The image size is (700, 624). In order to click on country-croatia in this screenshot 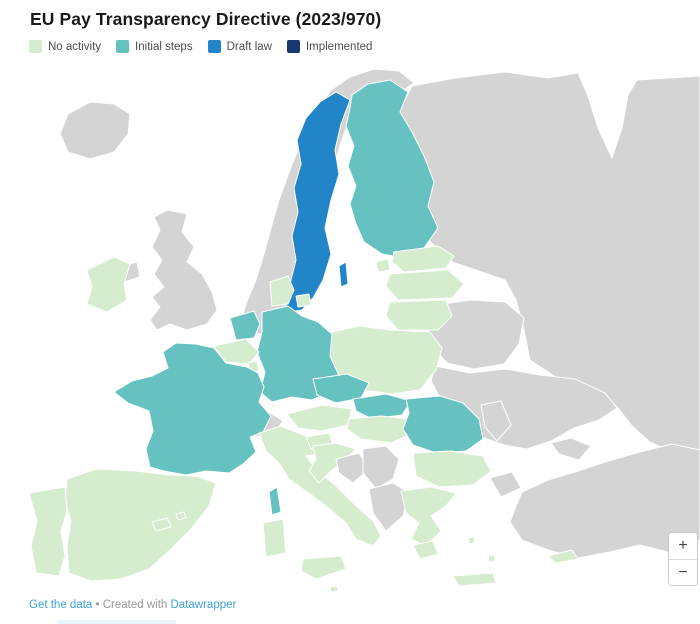, I will do `click(332, 463)`.